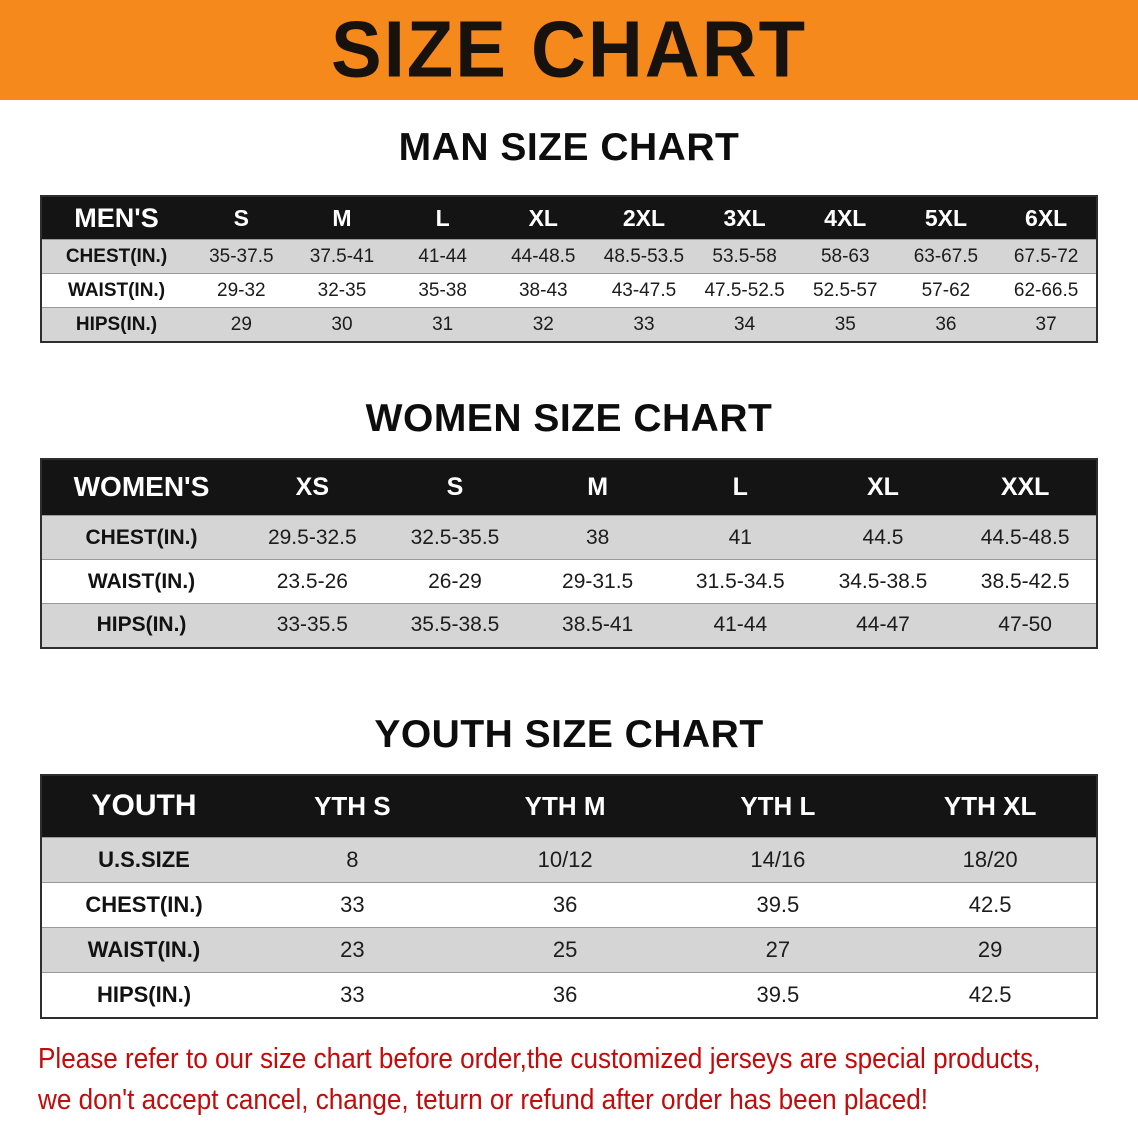 The height and width of the screenshot is (1132, 1138). I want to click on table-row: HIPS(IN.) 33 36 39.5 42.5, so click(569, 995).